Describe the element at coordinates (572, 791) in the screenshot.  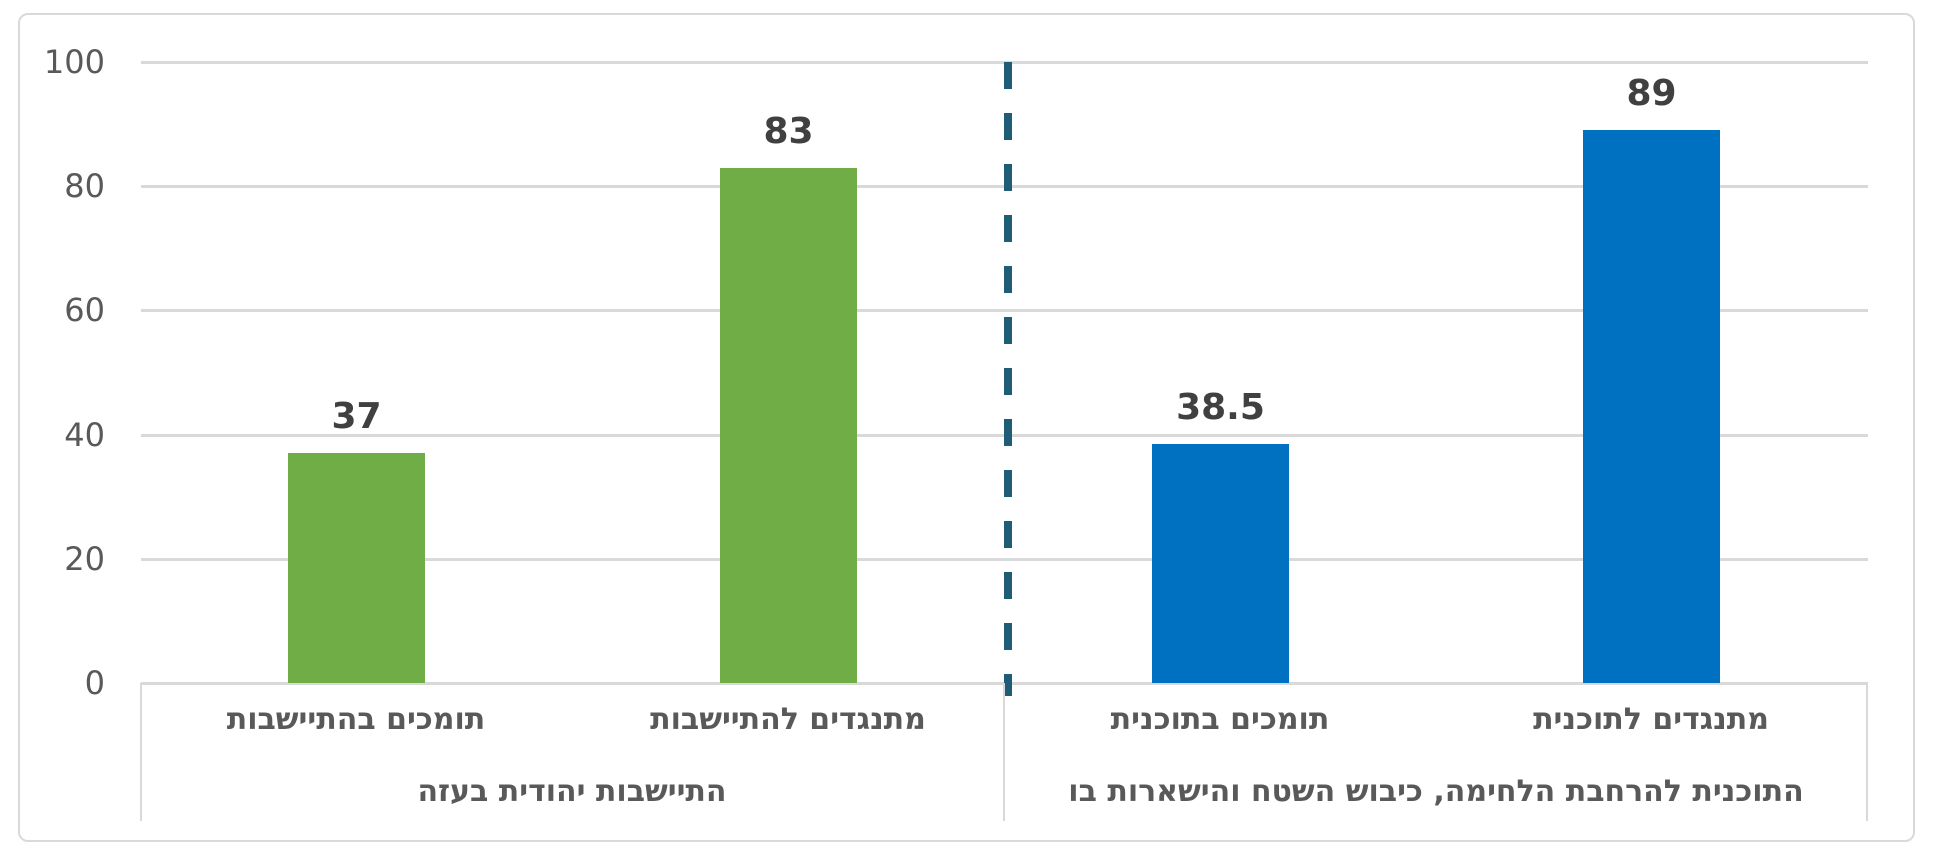
I see `group-label-jewish-settlement-gaza: התיישבות יהודית בעזה` at that location.